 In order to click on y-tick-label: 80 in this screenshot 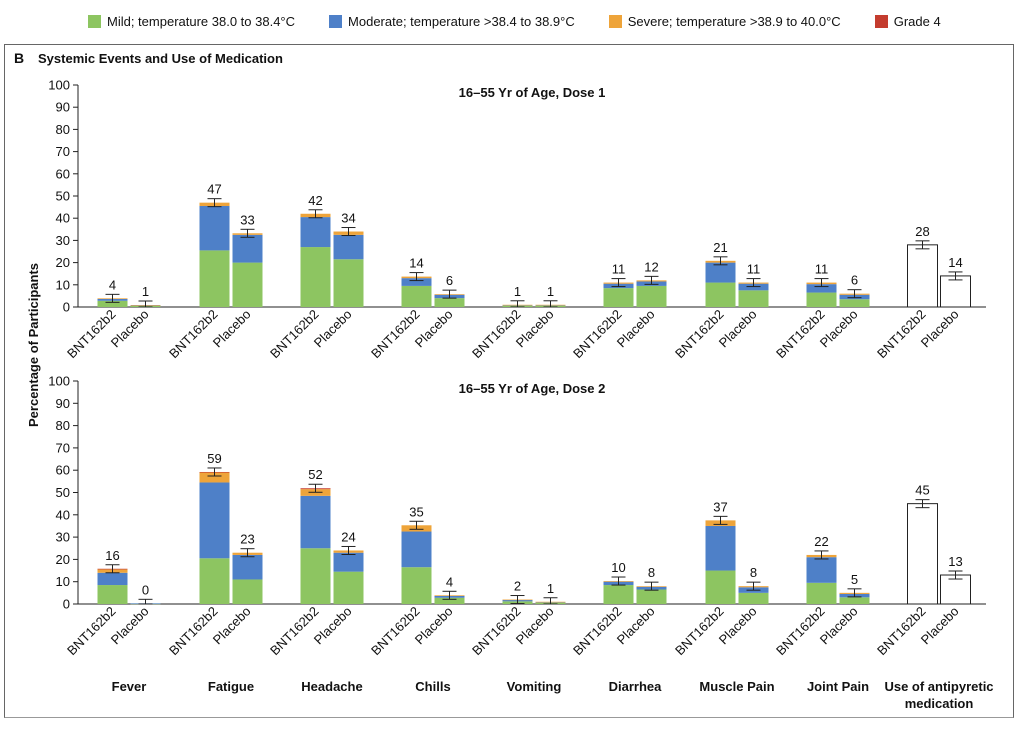, I will do `click(63, 425)`.